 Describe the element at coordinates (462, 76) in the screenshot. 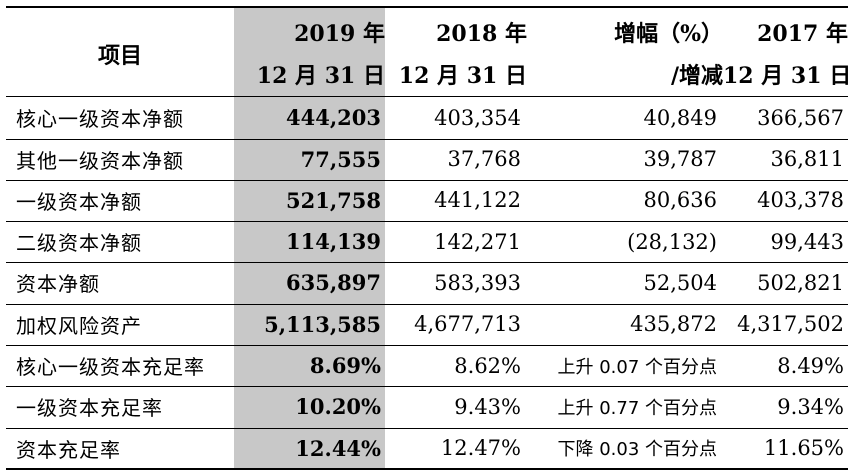

I see `header-2018-date: 12 月 31 日` at that location.